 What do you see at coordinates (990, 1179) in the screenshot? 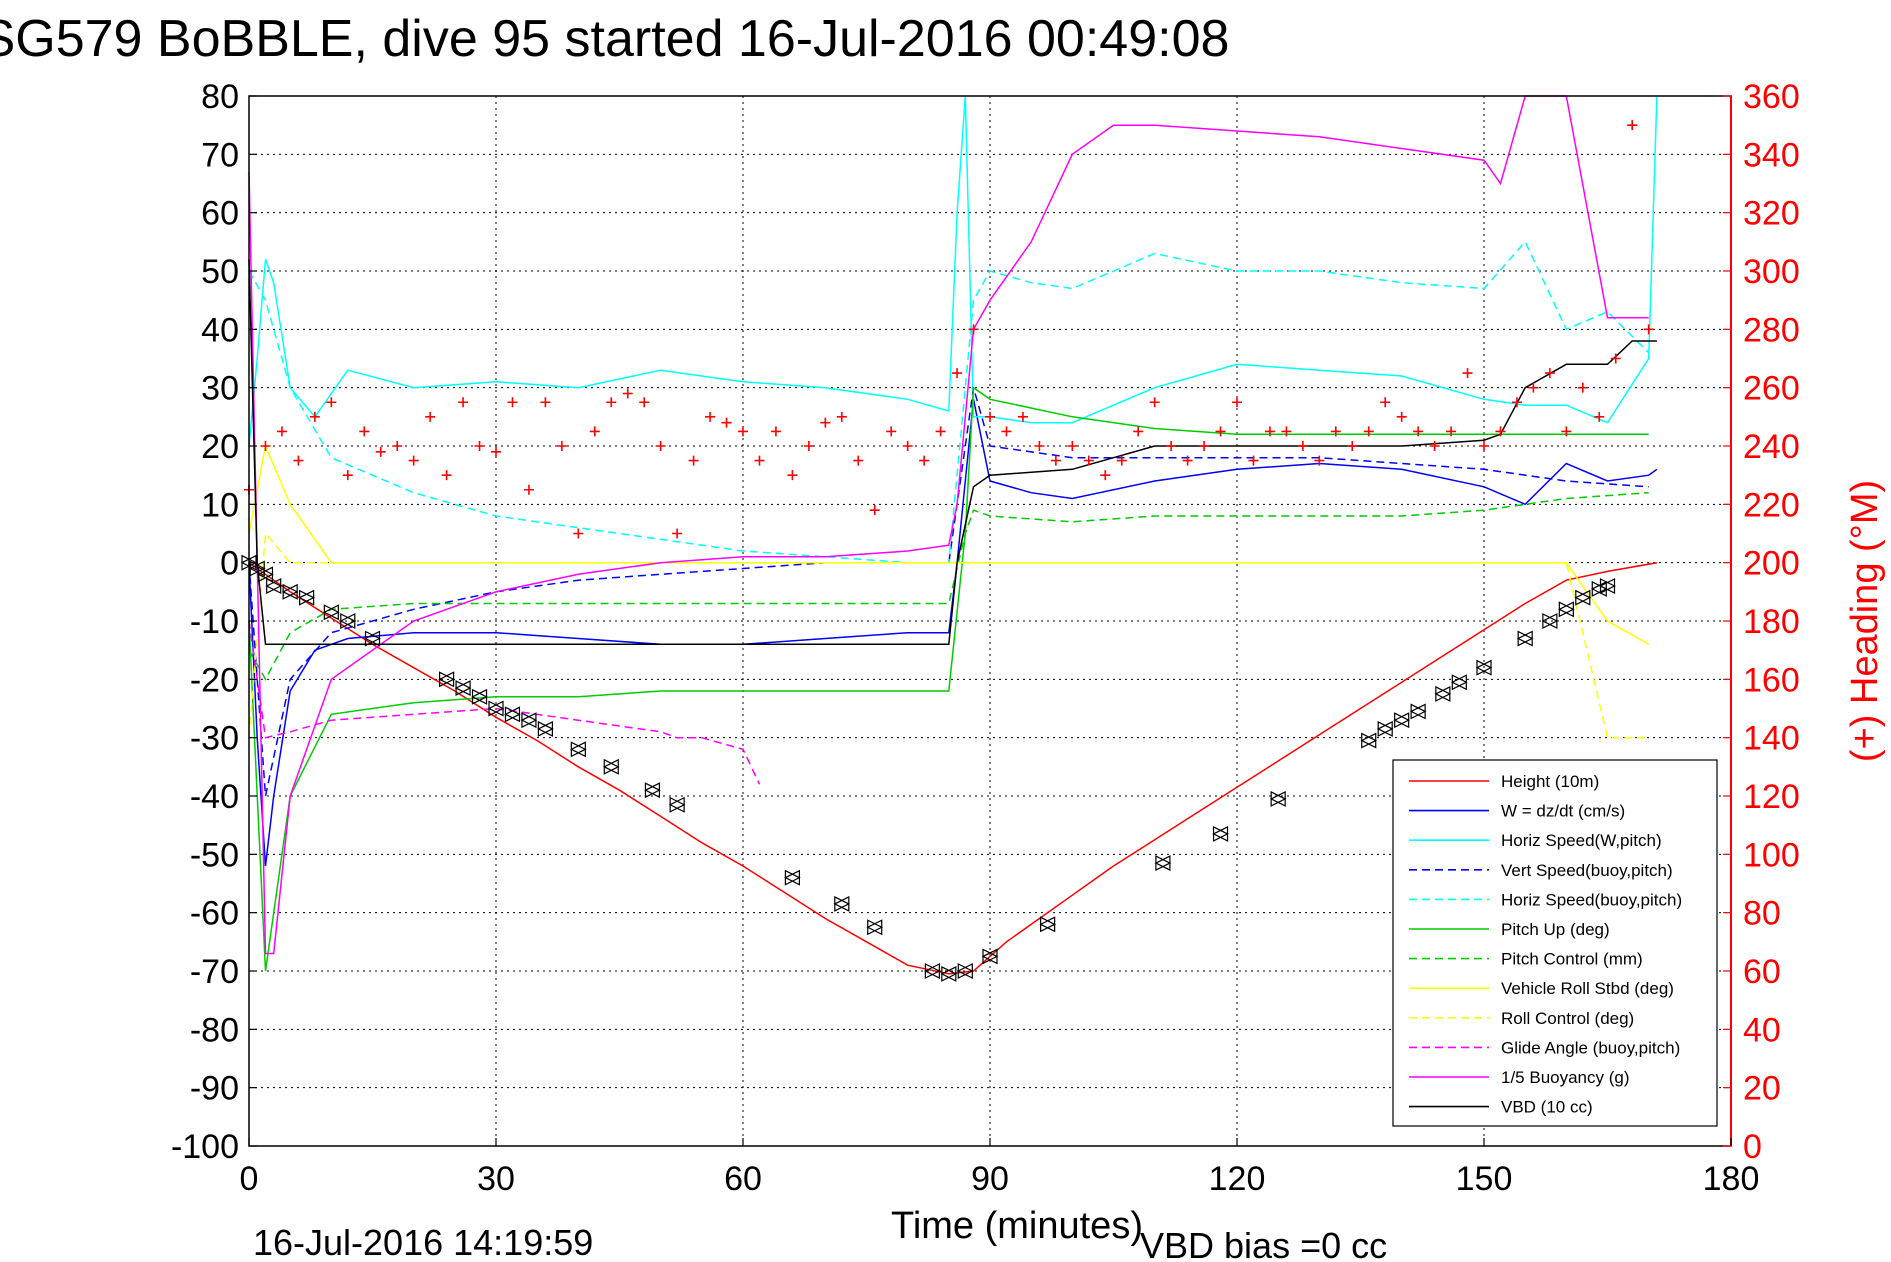
I see `x-tick-label: 90` at bounding box center [990, 1179].